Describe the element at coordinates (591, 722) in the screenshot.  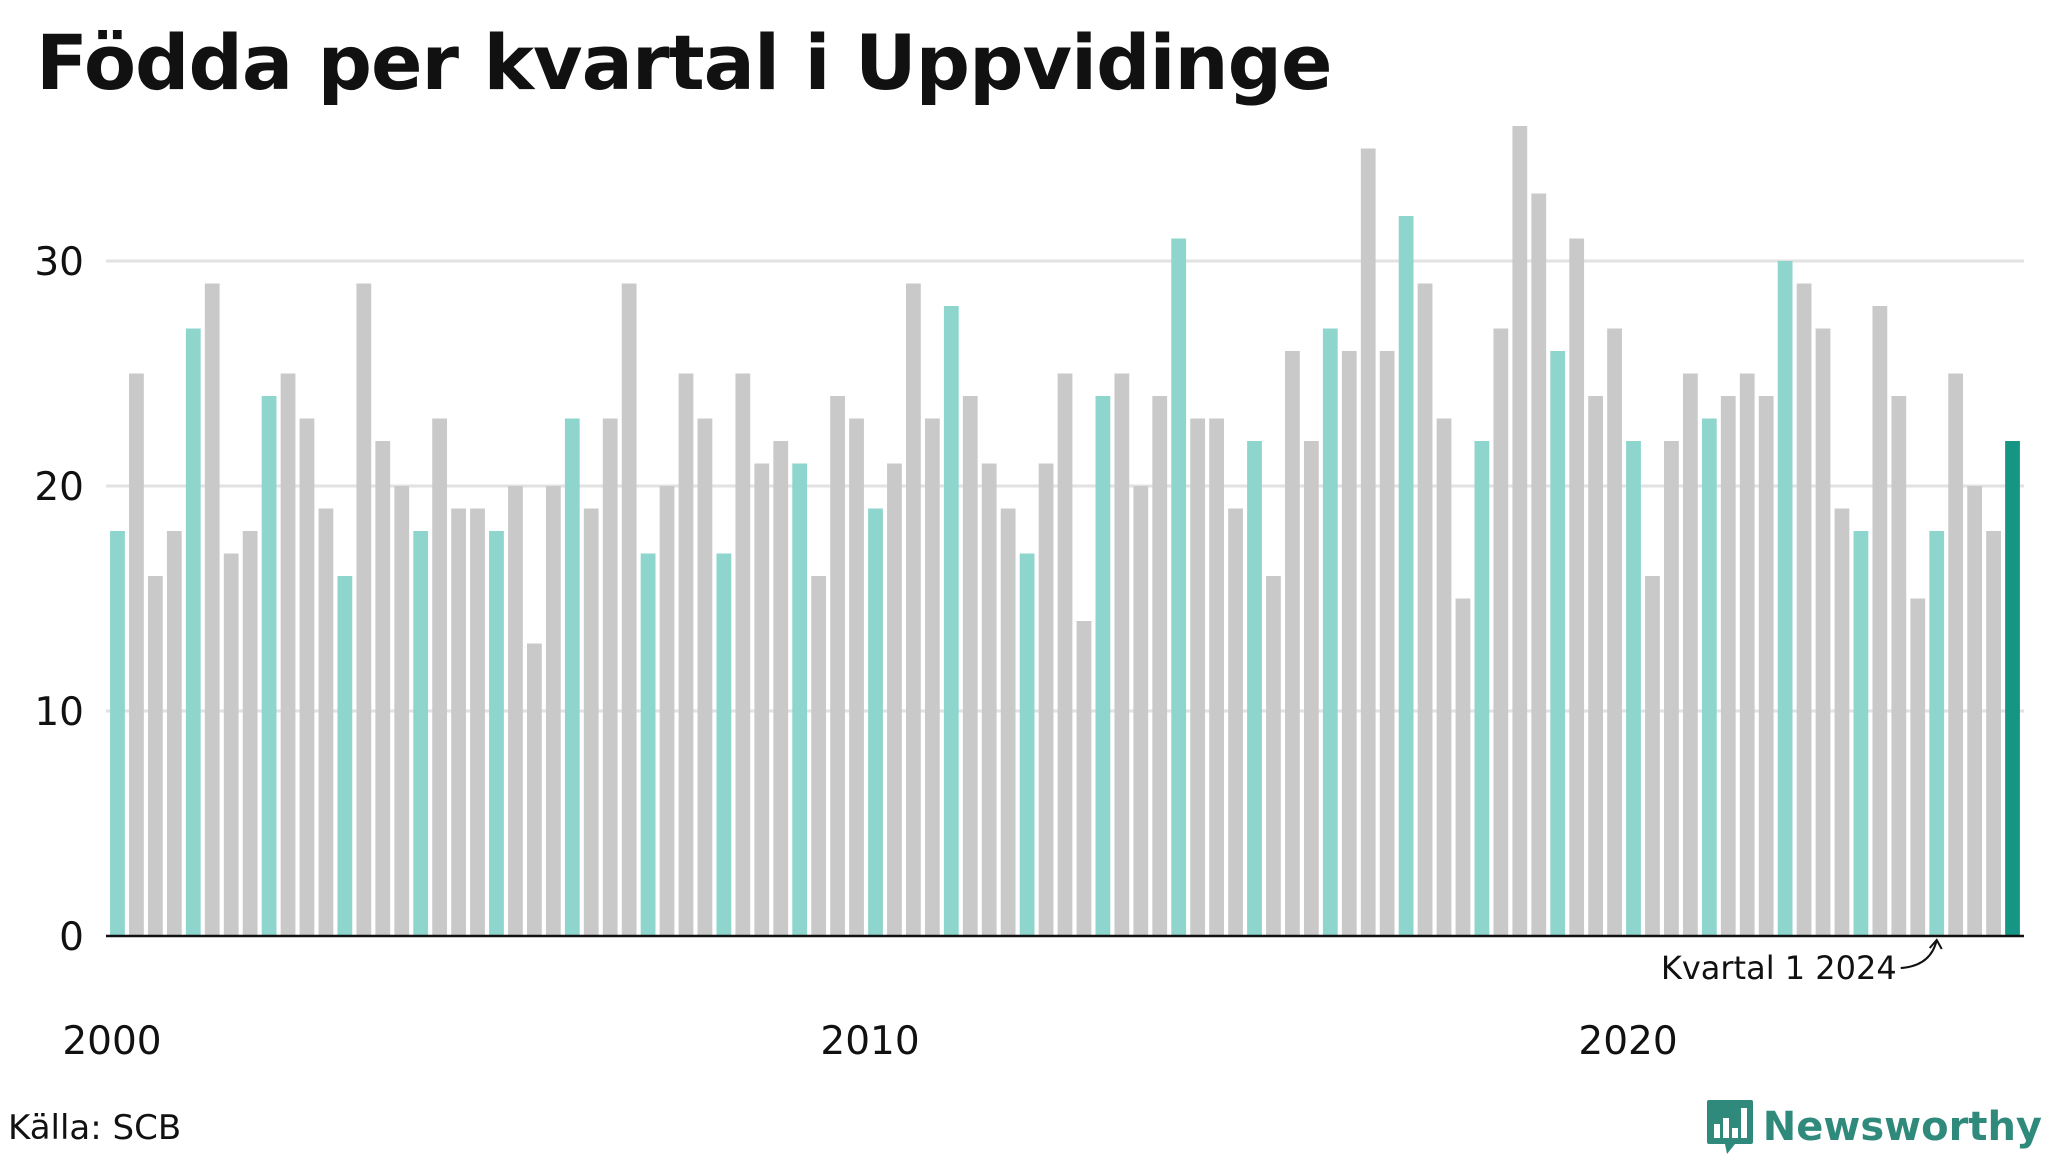
I see `bar: 2006 Q2: 19` at that location.